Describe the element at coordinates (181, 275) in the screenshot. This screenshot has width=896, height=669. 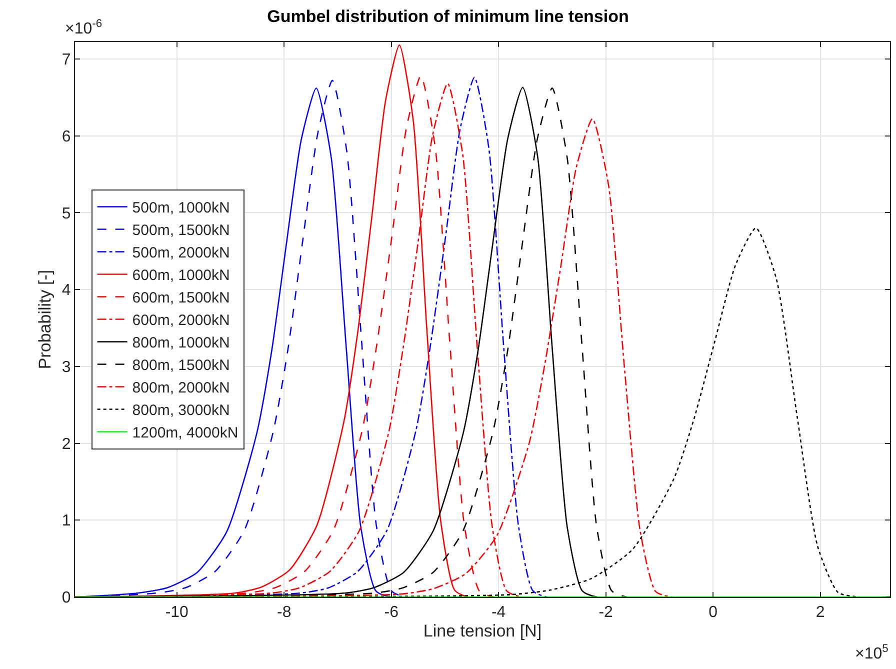
I see `legend-label: 600m, 1000kN` at that location.